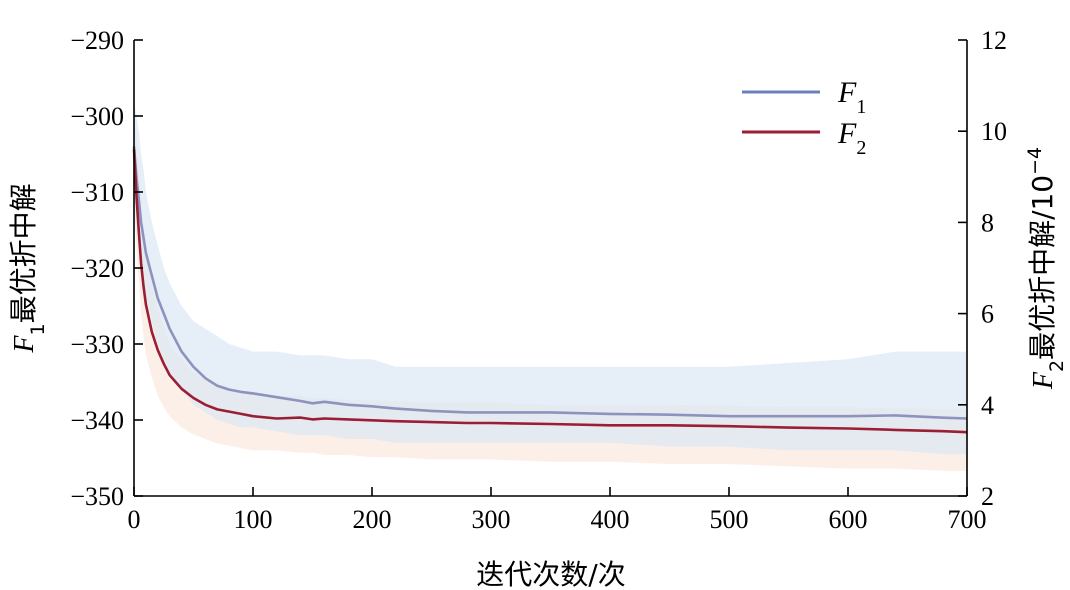  I want to click on x-tick-label: 700, so click(967, 519).